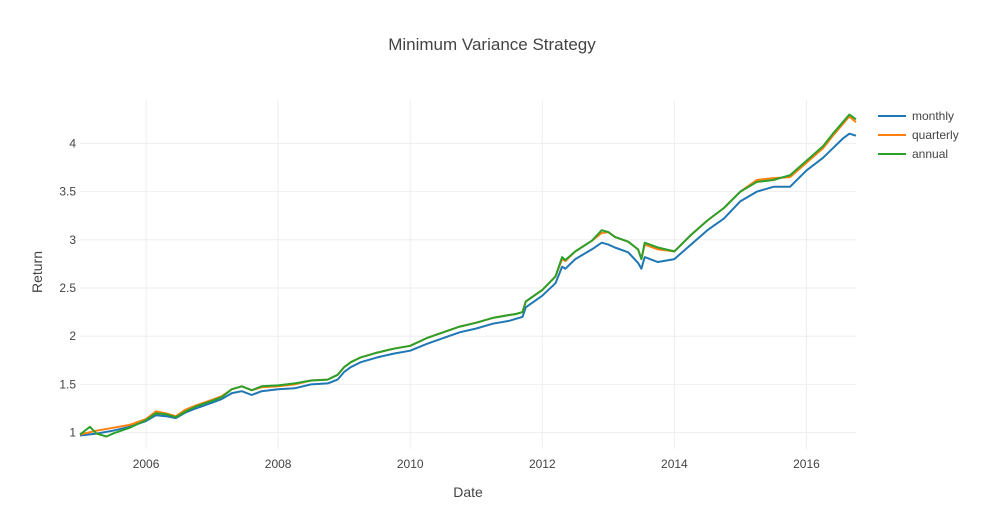 The image size is (985, 525). Describe the element at coordinates (72, 143) in the screenshot. I see `y-tick-label: 4` at that location.